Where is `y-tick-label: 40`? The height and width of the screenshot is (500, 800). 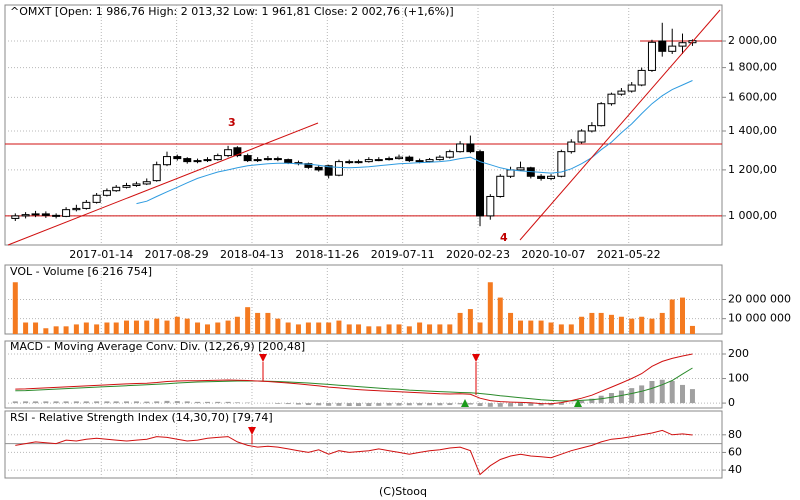 y-tick-label: 40 is located at coordinates (735, 469).